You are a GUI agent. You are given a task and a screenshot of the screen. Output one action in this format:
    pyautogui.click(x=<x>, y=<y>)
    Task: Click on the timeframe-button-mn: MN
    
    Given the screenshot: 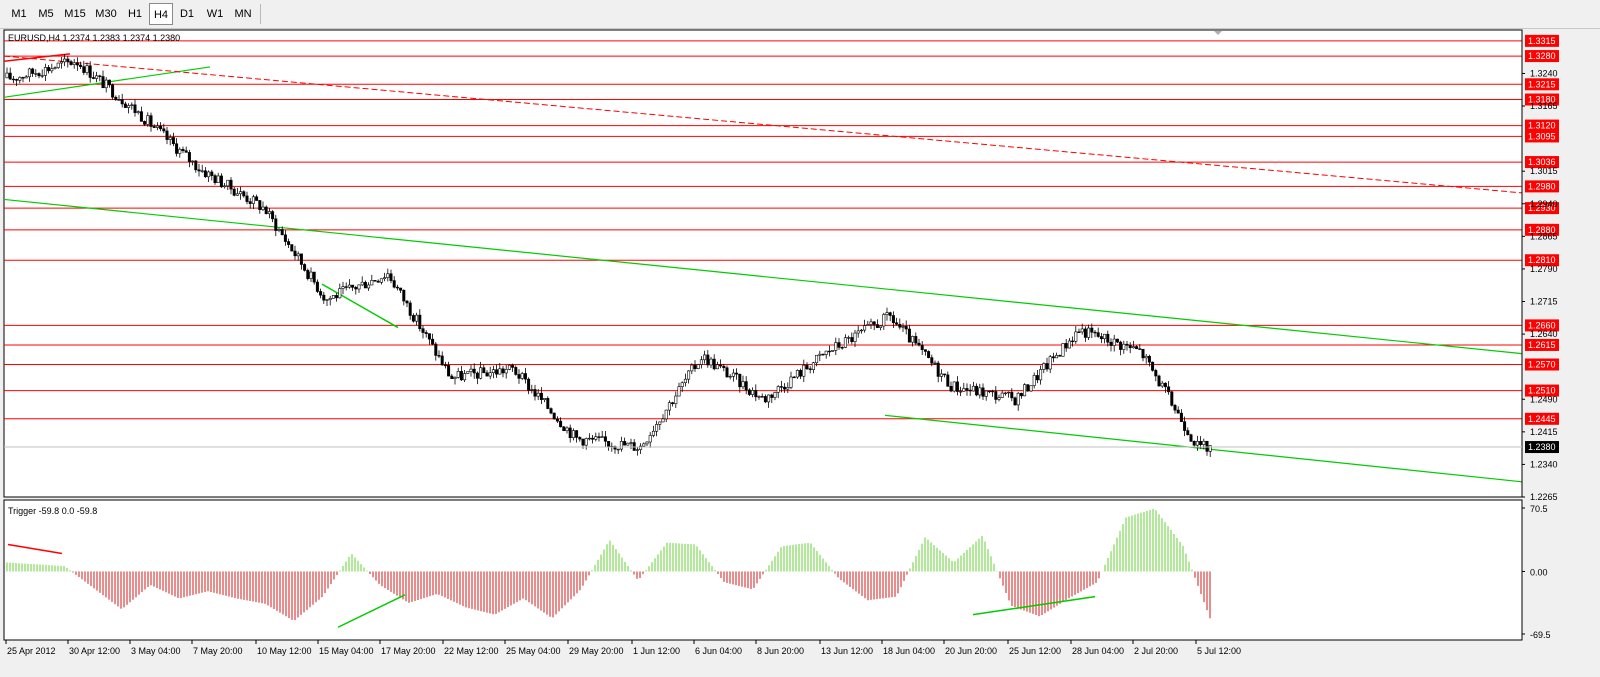 What is the action you would take?
    pyautogui.click(x=243, y=14)
    